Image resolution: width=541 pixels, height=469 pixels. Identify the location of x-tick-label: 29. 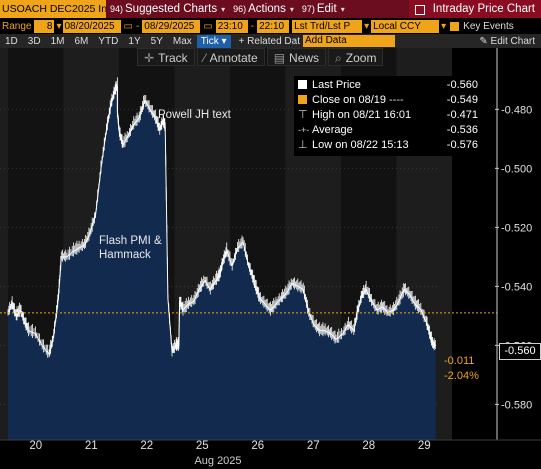
(424, 446).